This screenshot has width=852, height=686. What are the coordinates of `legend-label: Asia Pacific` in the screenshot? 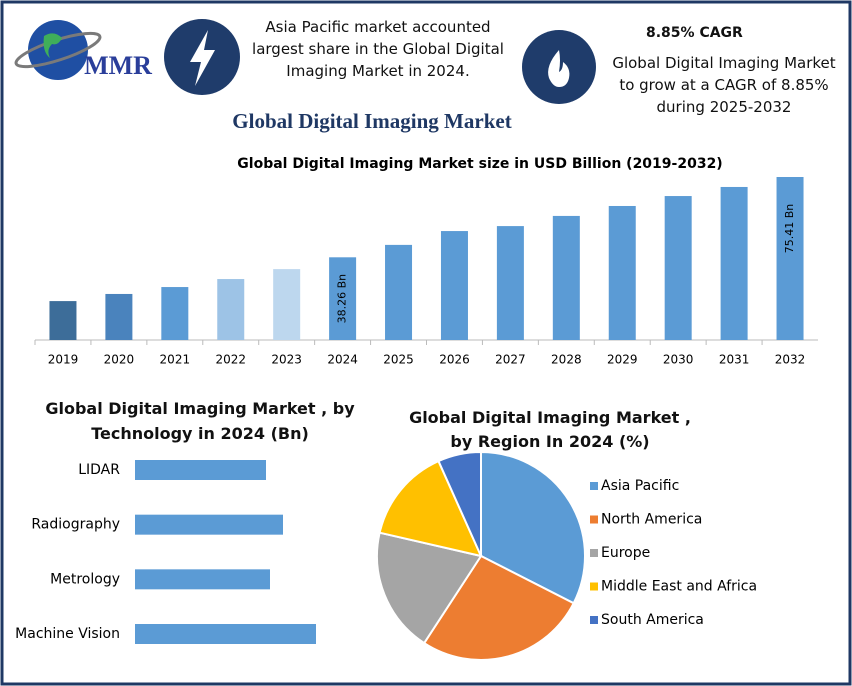 It's located at (640, 486).